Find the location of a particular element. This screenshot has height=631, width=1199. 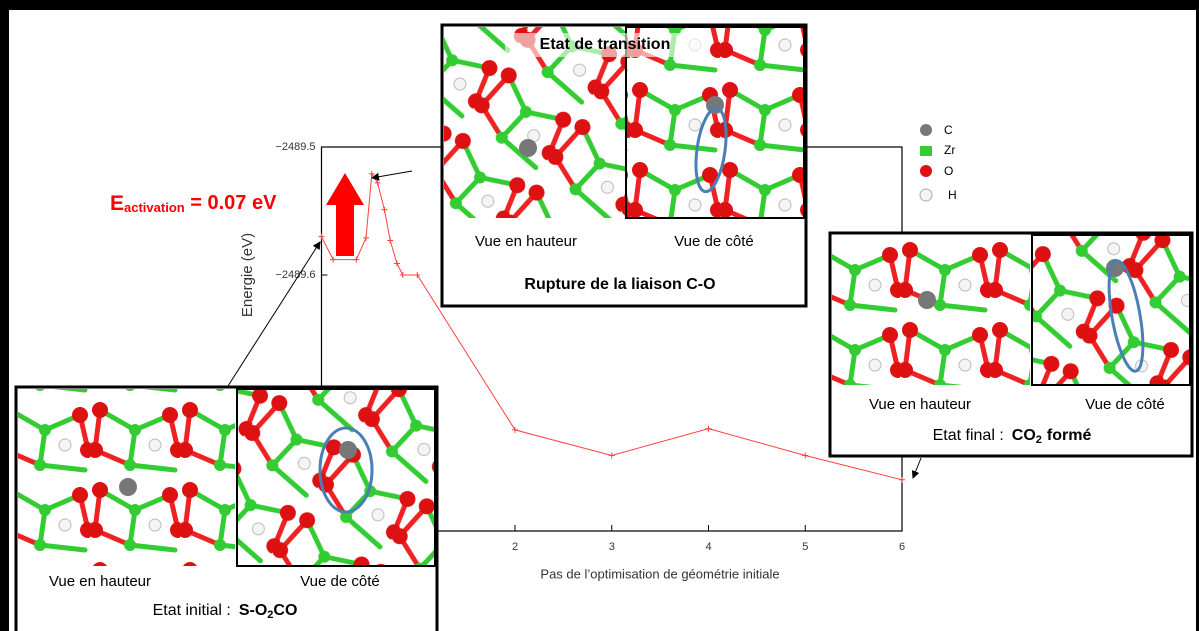

x-tick-label: 2 is located at coordinates (515, 547).